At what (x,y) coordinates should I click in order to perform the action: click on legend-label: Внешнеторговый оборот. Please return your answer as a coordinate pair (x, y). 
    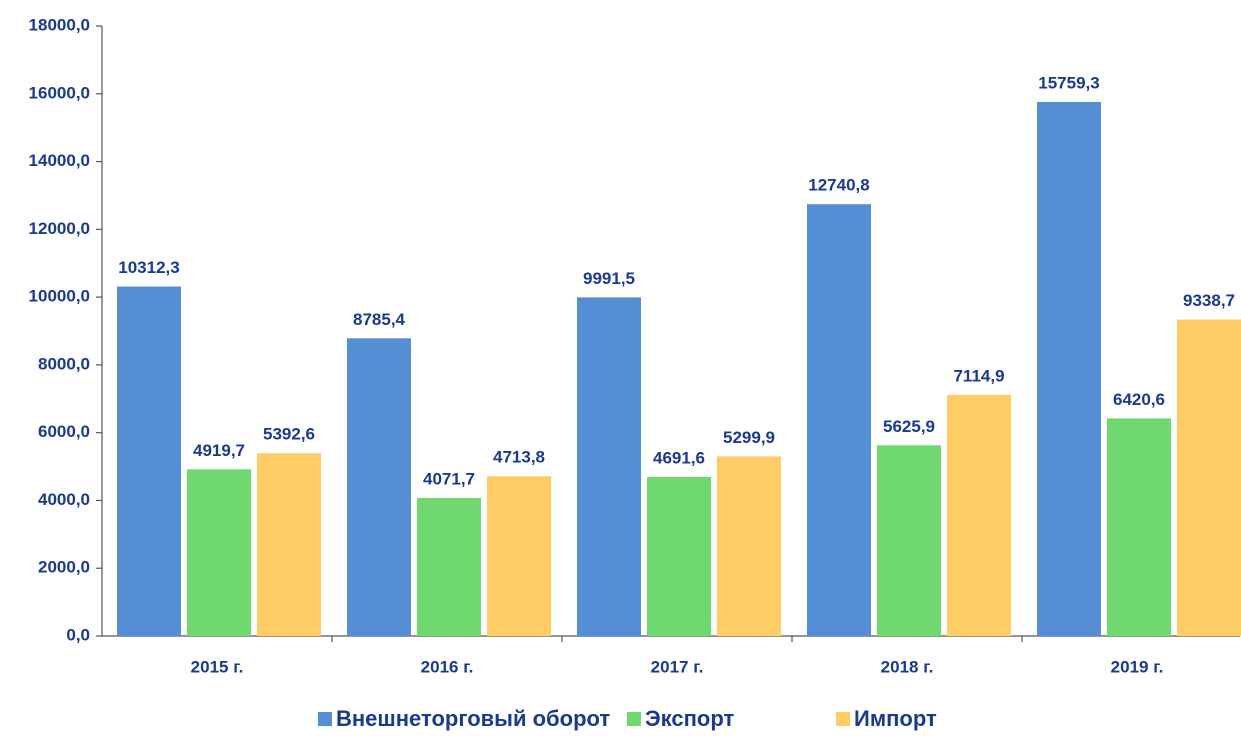
    Looking at the image, I should click on (473, 718).